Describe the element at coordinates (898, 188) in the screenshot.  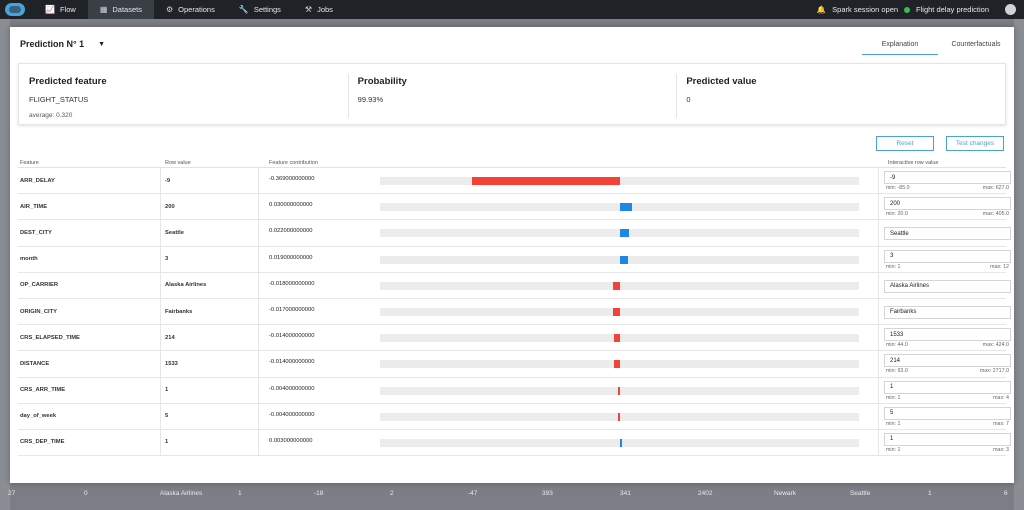
I see `min-label: min: -85.0` at that location.